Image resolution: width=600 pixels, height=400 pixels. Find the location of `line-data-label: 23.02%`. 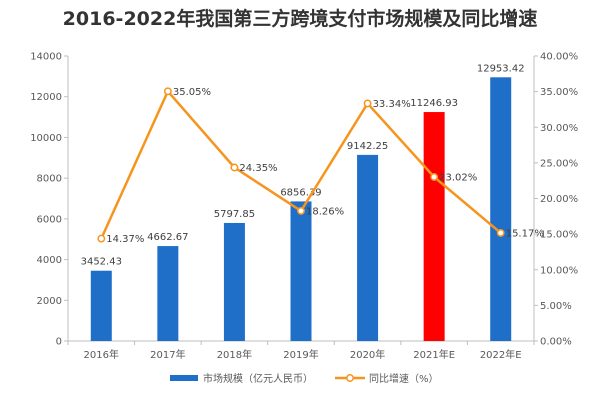

line-data-label: 23.02% is located at coordinates (458, 177).